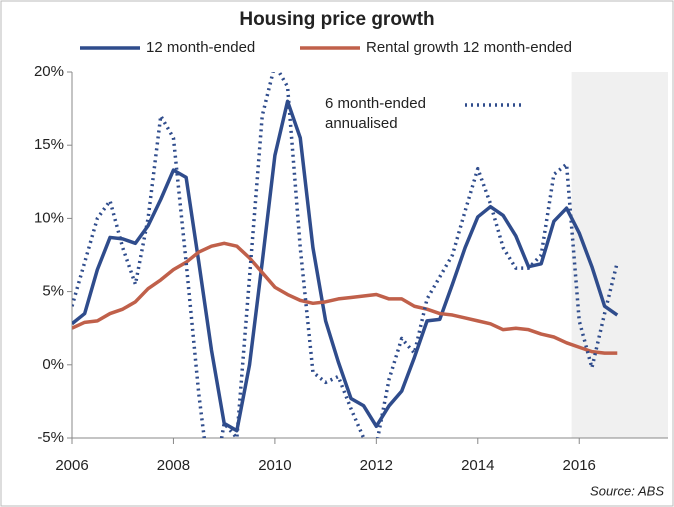  Describe the element at coordinates (627, 490) in the screenshot. I see `source: Source: ABS` at that location.